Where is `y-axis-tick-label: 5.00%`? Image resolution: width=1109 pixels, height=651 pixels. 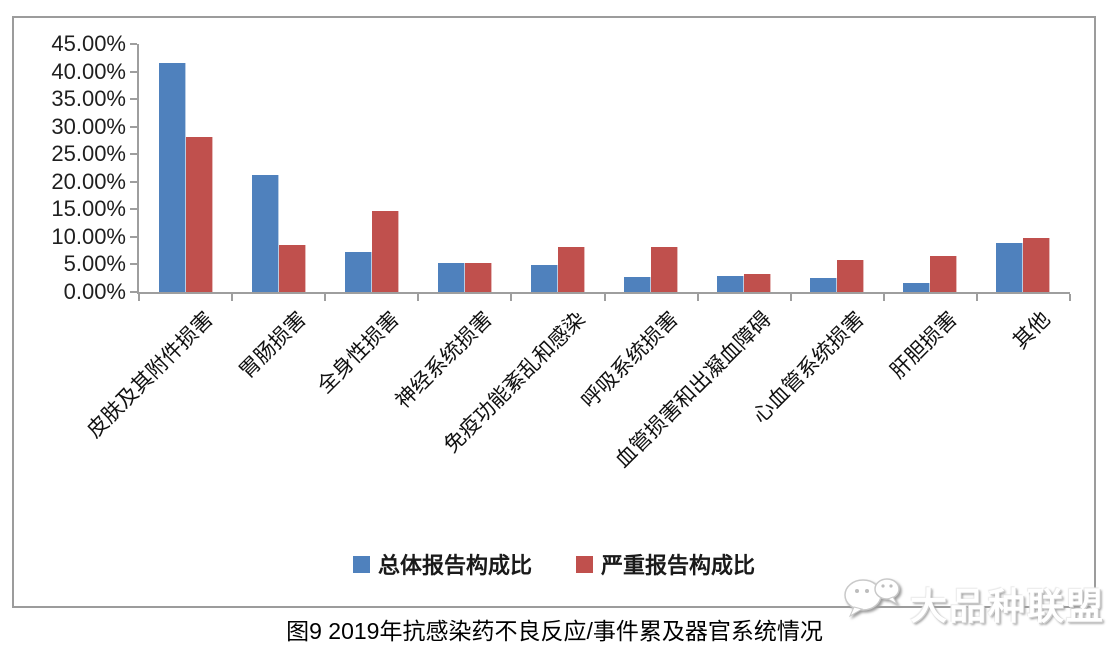
y-axis-tick-label: 5.00% is located at coordinates (94, 264).